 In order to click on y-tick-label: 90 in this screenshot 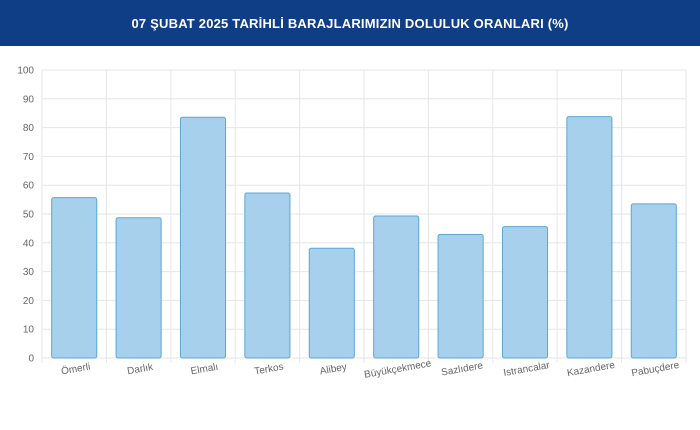, I will do `click(29, 99)`.